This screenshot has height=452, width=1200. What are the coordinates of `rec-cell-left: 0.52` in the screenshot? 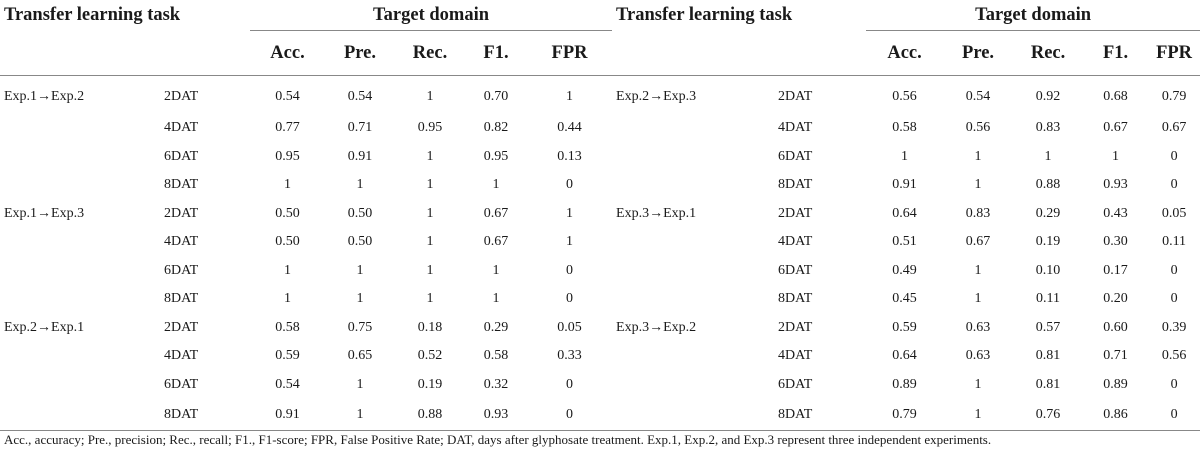 It's located at (430, 356).